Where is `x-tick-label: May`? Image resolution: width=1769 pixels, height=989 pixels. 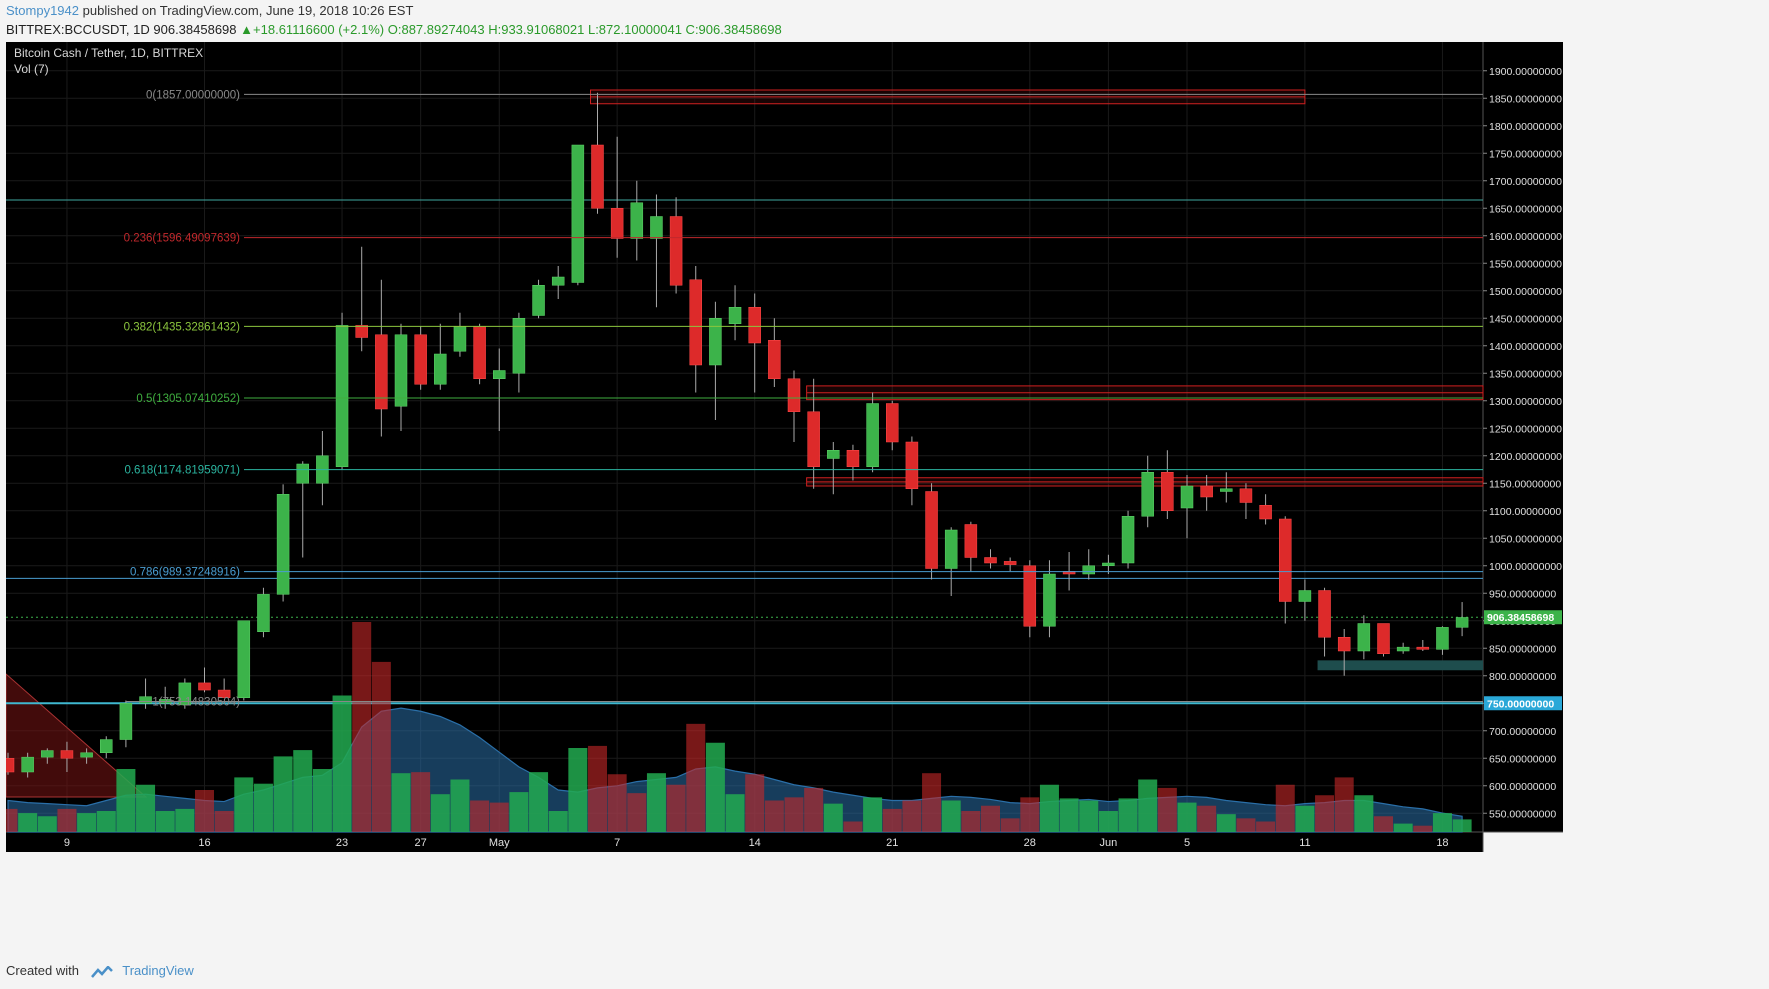
x-tick-label: May is located at coordinates (499, 843).